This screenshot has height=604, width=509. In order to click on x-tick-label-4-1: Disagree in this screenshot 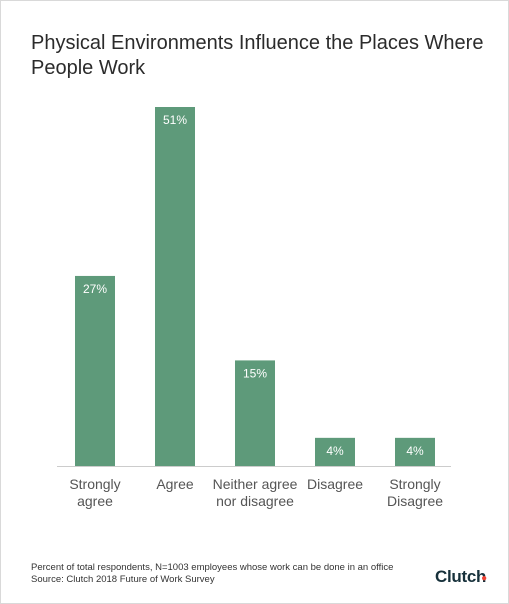, I will do `click(415, 501)`.